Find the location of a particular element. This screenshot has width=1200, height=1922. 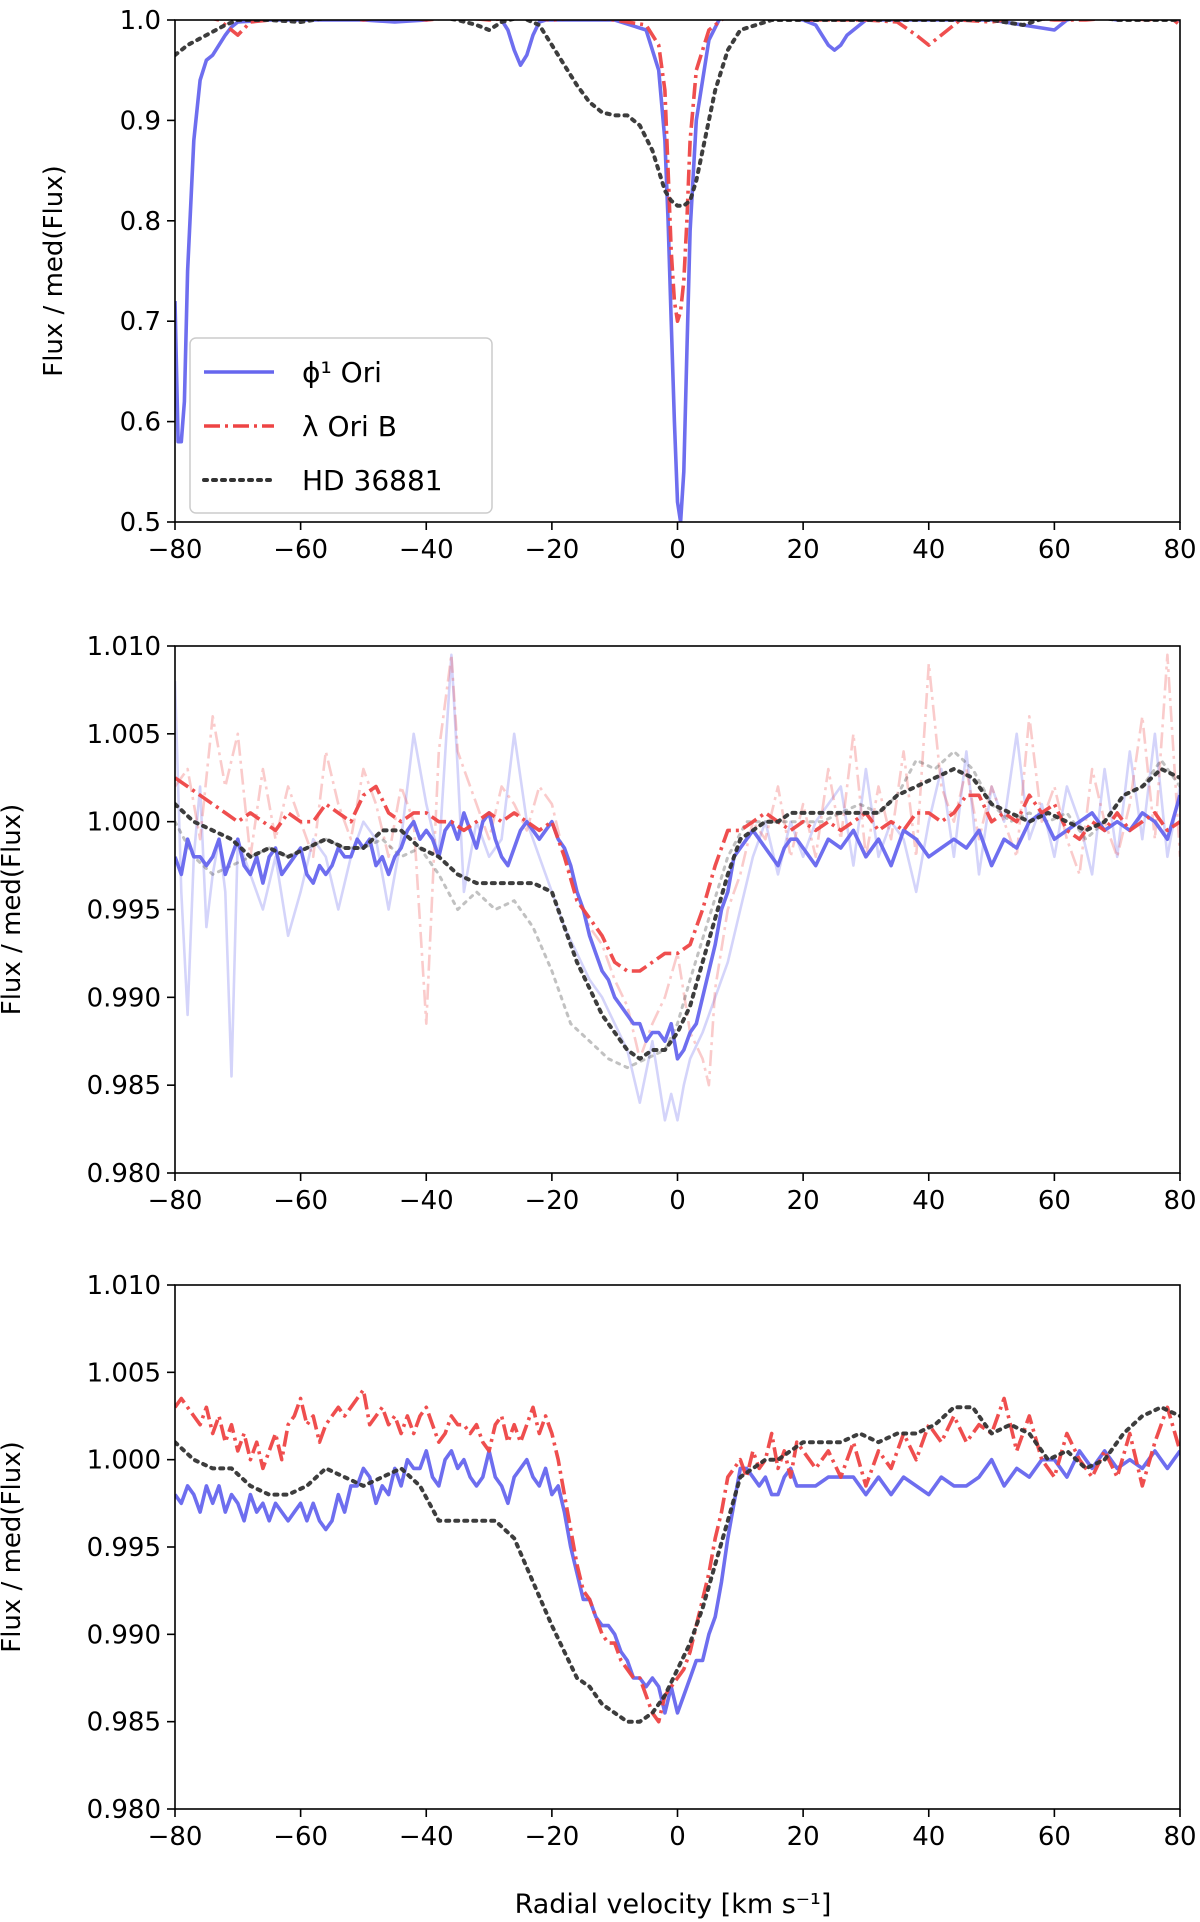

y-tick-label: 0.5 is located at coordinates (140, 523).